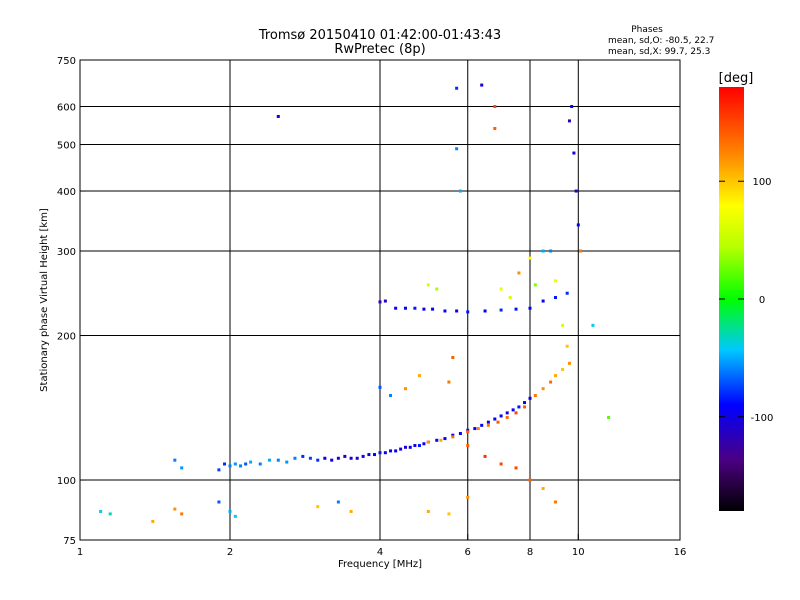  I want to click on chart-subtitle: RwPretec (8p), so click(379, 49).